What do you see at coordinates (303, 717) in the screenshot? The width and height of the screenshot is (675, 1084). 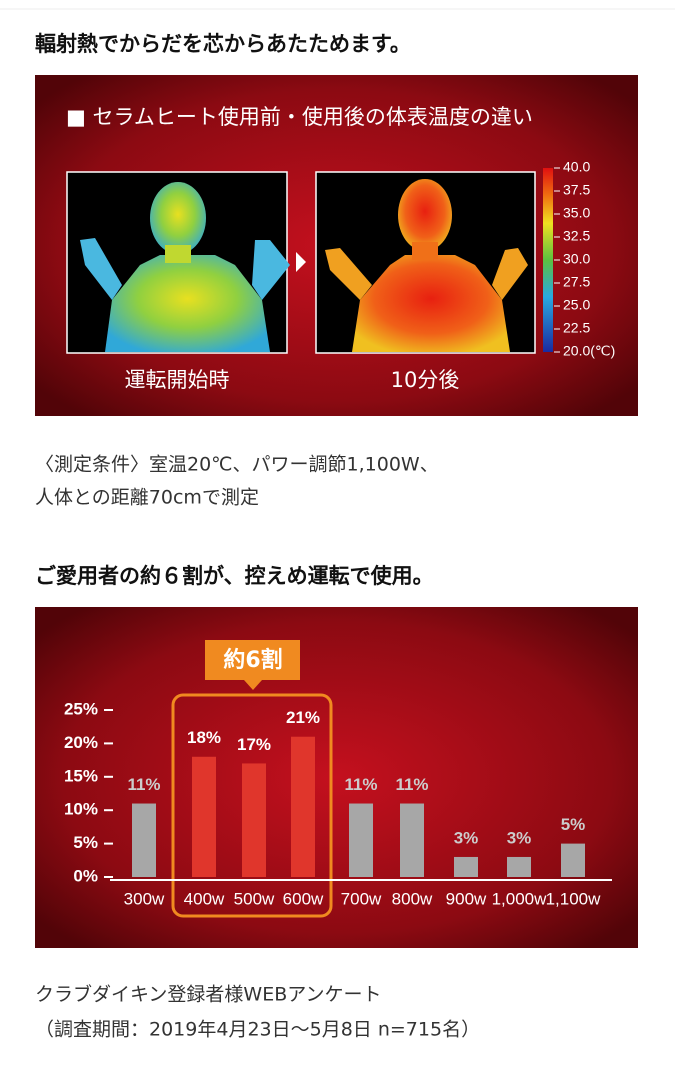 I see `value-label: 21%` at bounding box center [303, 717].